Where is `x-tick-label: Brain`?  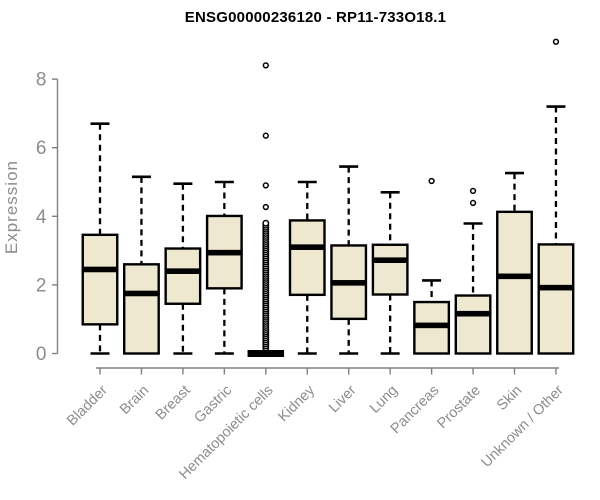 x-tick-label: Brain is located at coordinates (134, 400).